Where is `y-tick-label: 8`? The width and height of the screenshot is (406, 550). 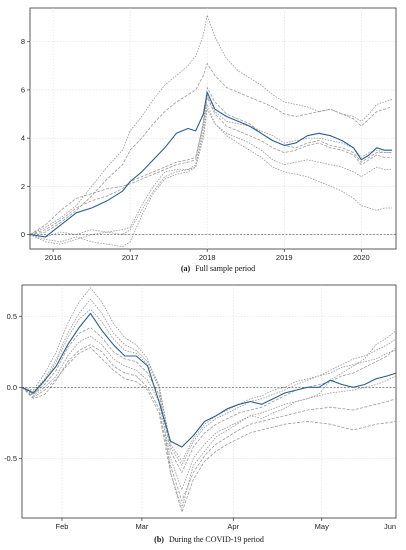 y-tick-label: 8 is located at coordinates (23, 41).